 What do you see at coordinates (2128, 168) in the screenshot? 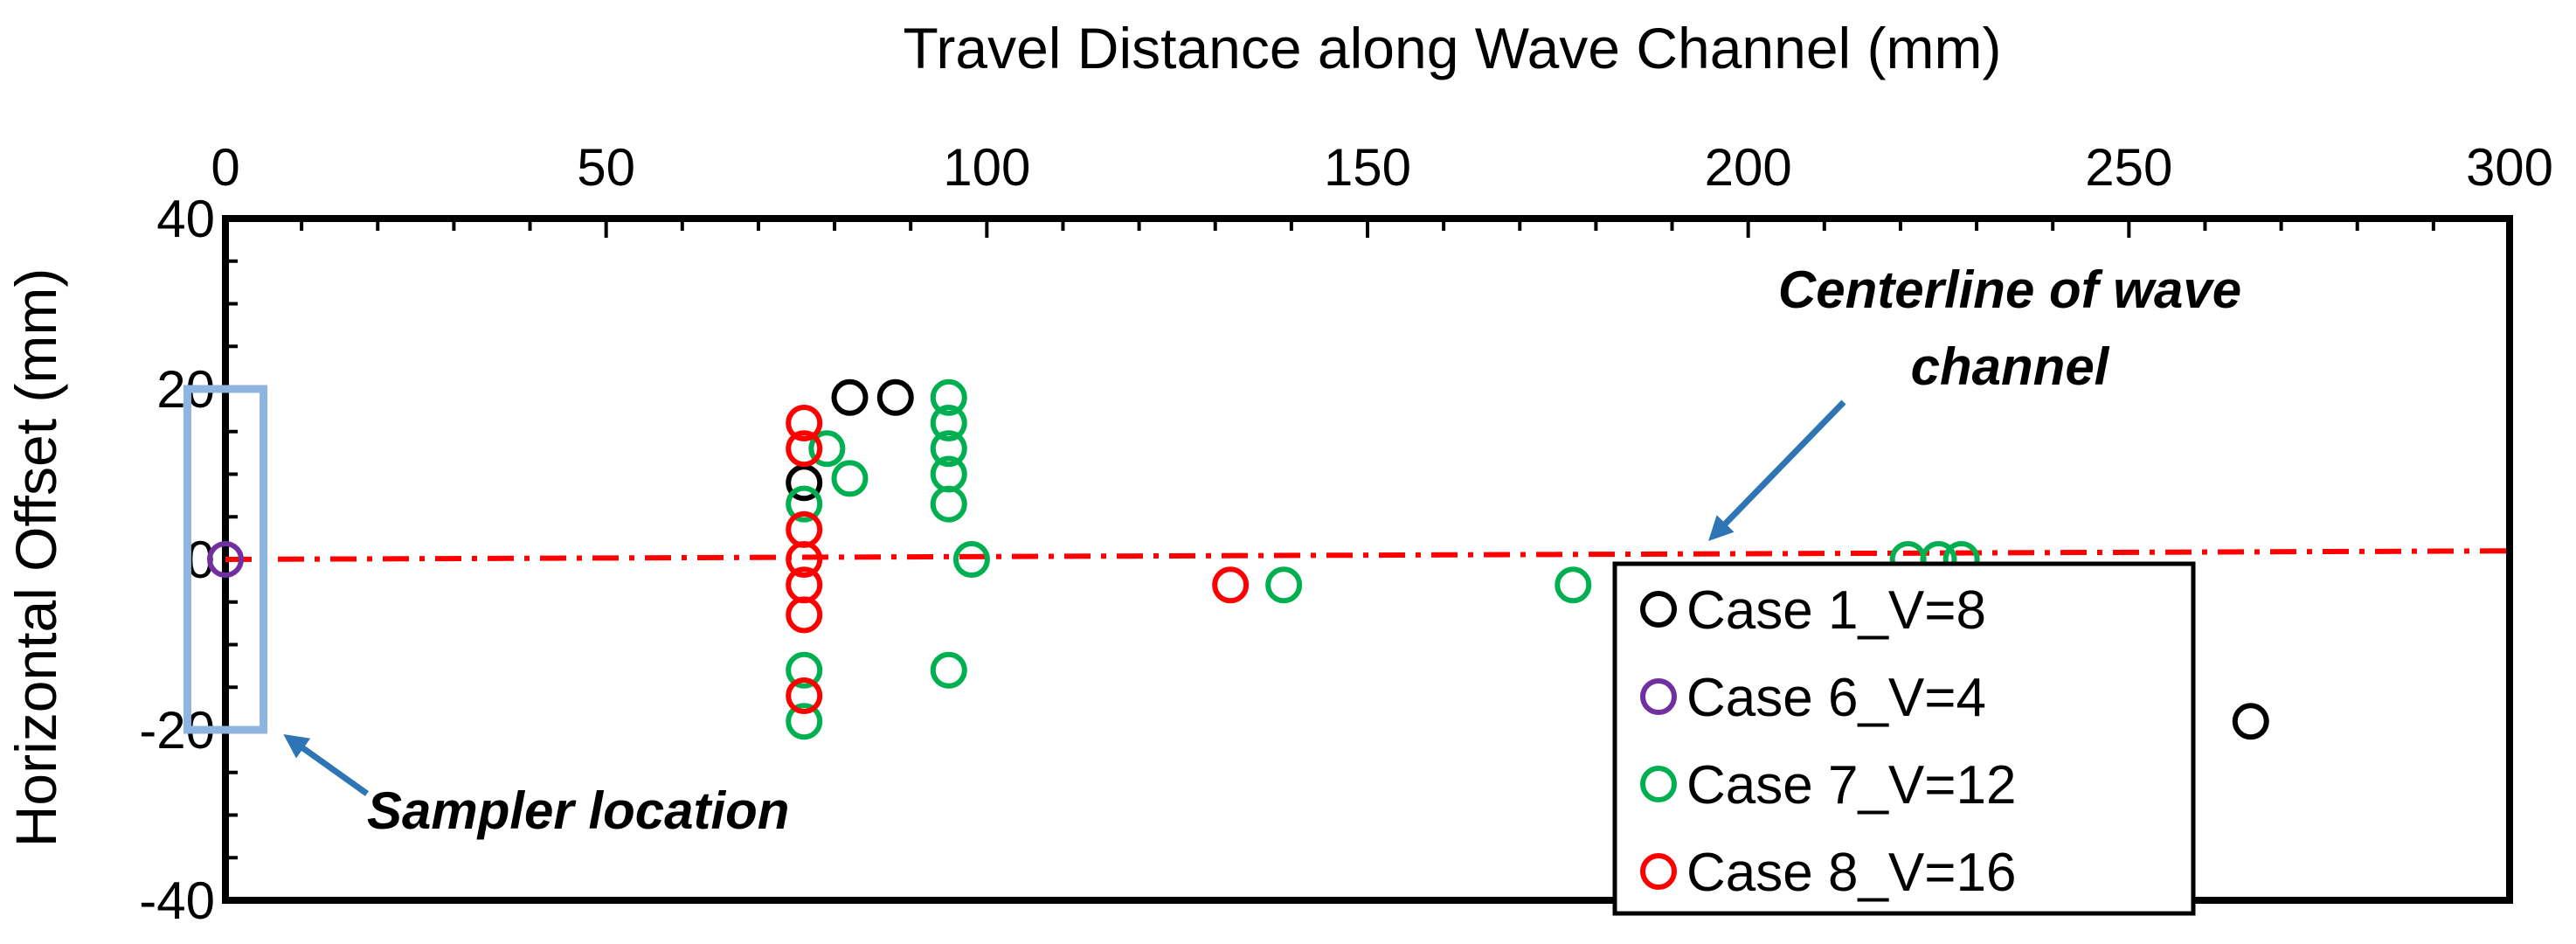
I see `x-tick-label: 250` at bounding box center [2128, 168].